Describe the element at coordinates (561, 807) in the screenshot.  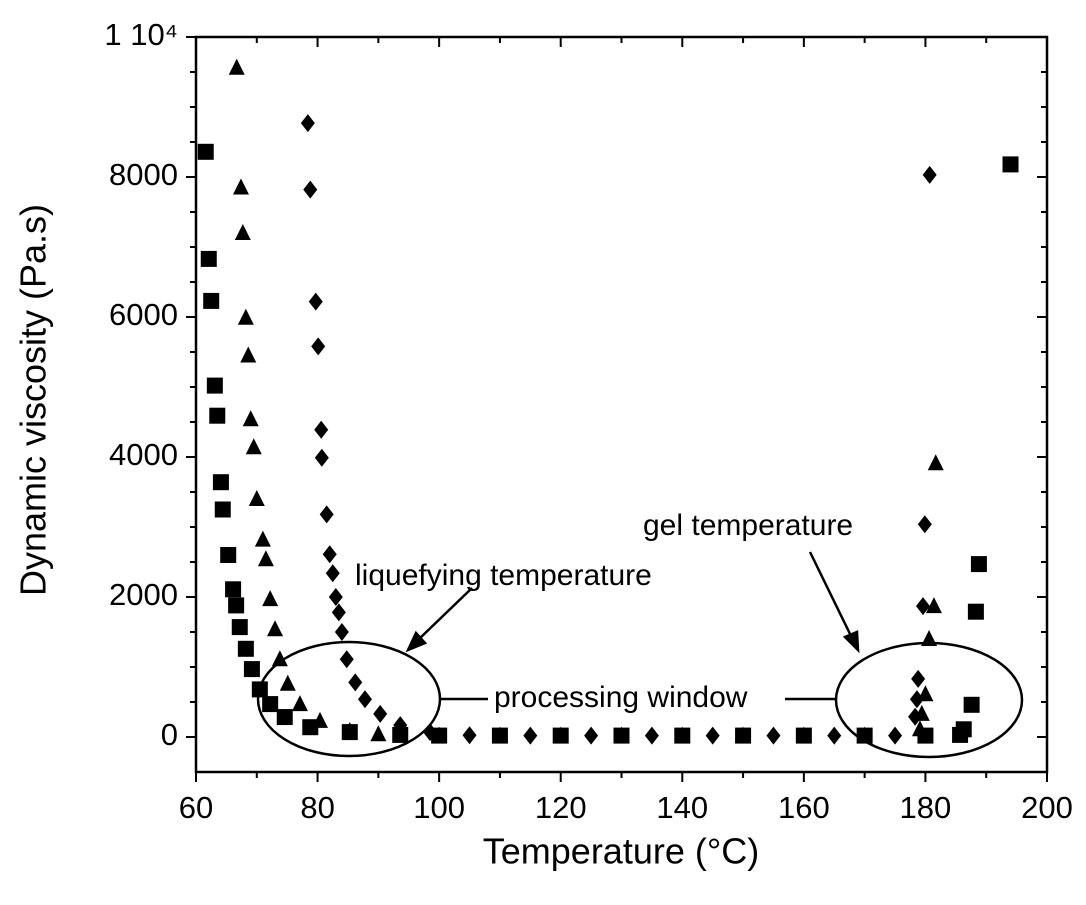
I see `x-tick-label: 120` at that location.